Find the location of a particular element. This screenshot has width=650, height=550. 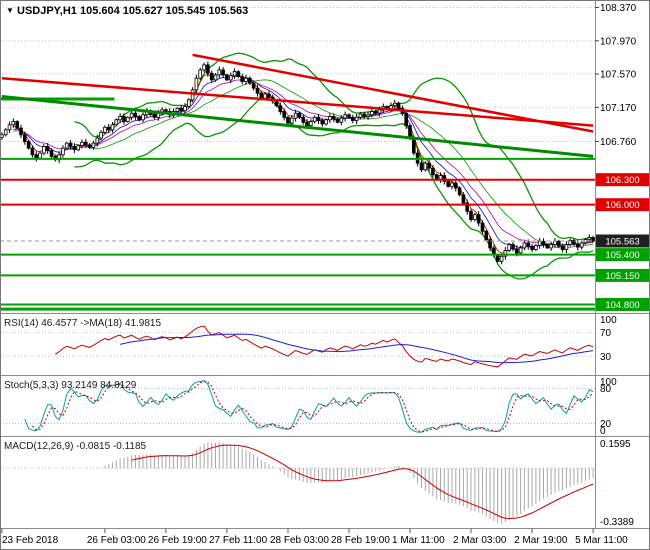

stoch-axis-label: 20 is located at coordinates (606, 424).